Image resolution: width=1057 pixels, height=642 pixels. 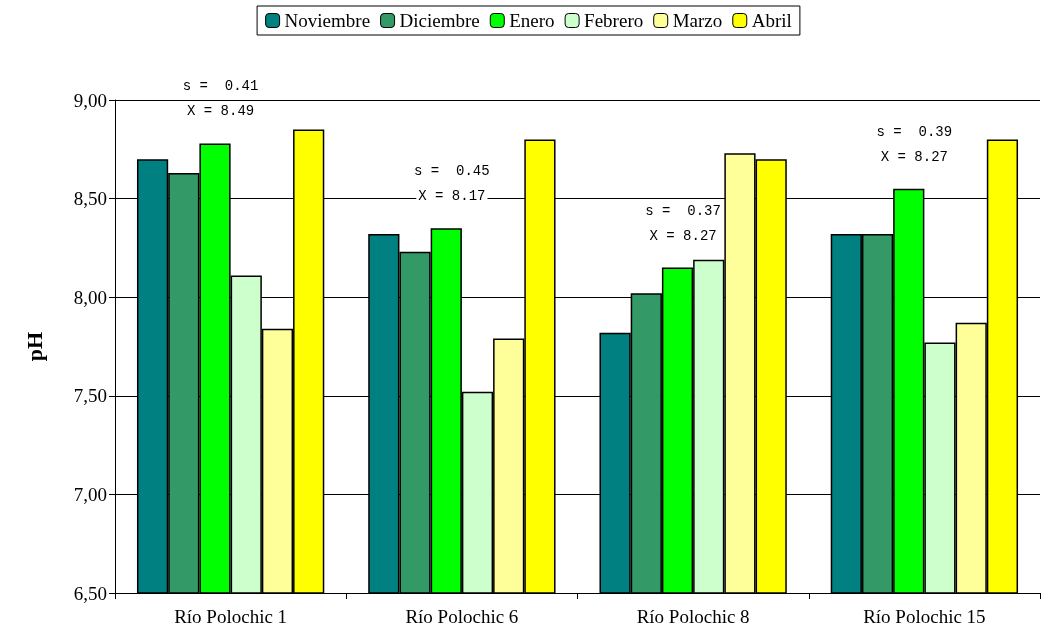 What do you see at coordinates (90, 494) in the screenshot?
I see `y-tick-label: 7,00` at bounding box center [90, 494].